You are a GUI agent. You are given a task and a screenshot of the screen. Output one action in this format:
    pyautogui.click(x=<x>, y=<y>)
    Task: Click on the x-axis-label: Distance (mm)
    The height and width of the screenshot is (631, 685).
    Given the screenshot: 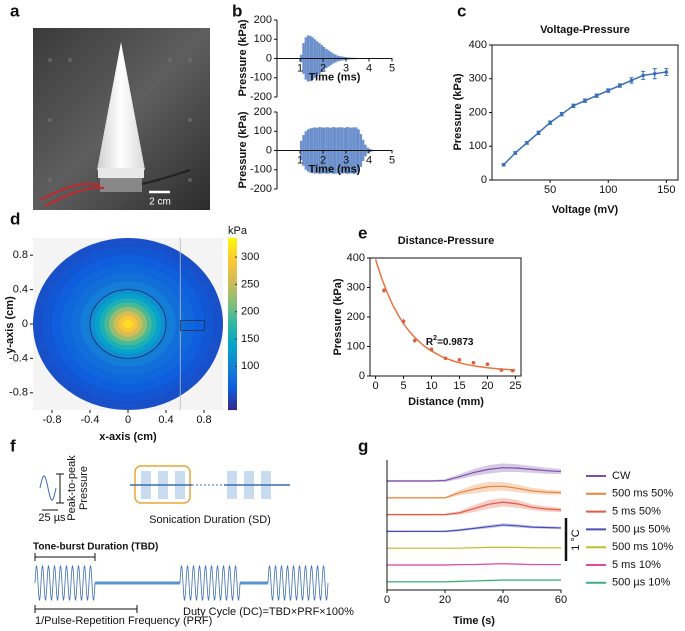 What is the action you would take?
    pyautogui.click(x=446, y=402)
    